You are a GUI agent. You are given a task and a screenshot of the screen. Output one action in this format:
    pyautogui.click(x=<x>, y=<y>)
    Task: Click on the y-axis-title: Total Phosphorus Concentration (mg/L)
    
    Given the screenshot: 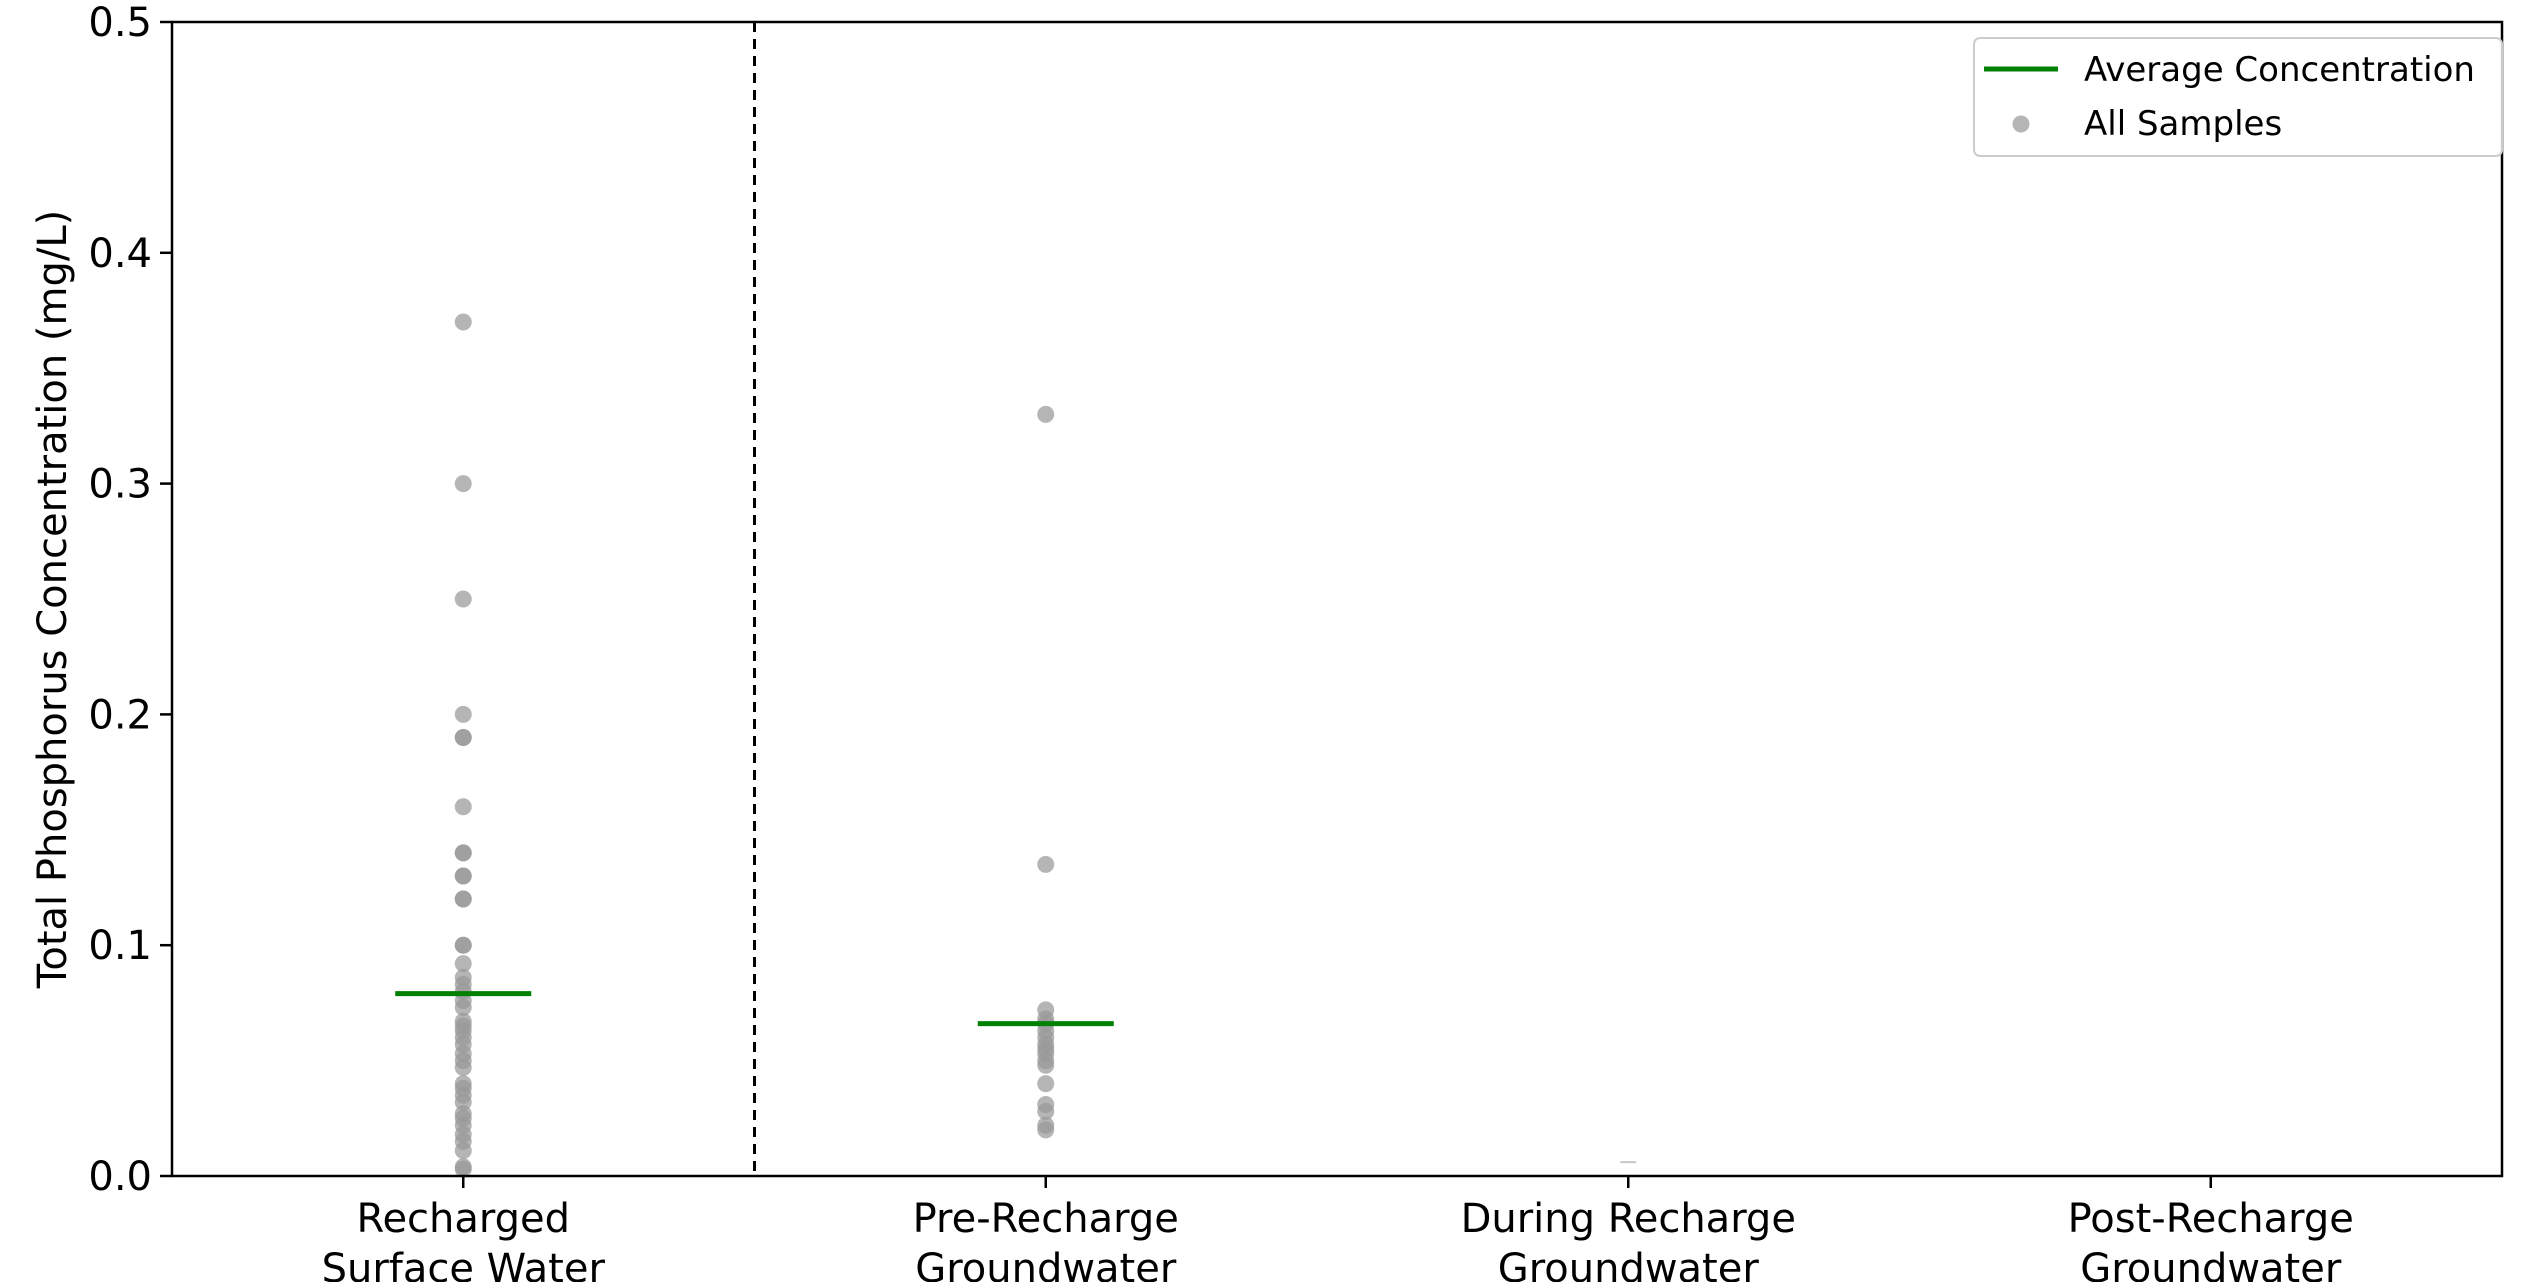 What is the action you would take?
    pyautogui.click(x=53, y=600)
    